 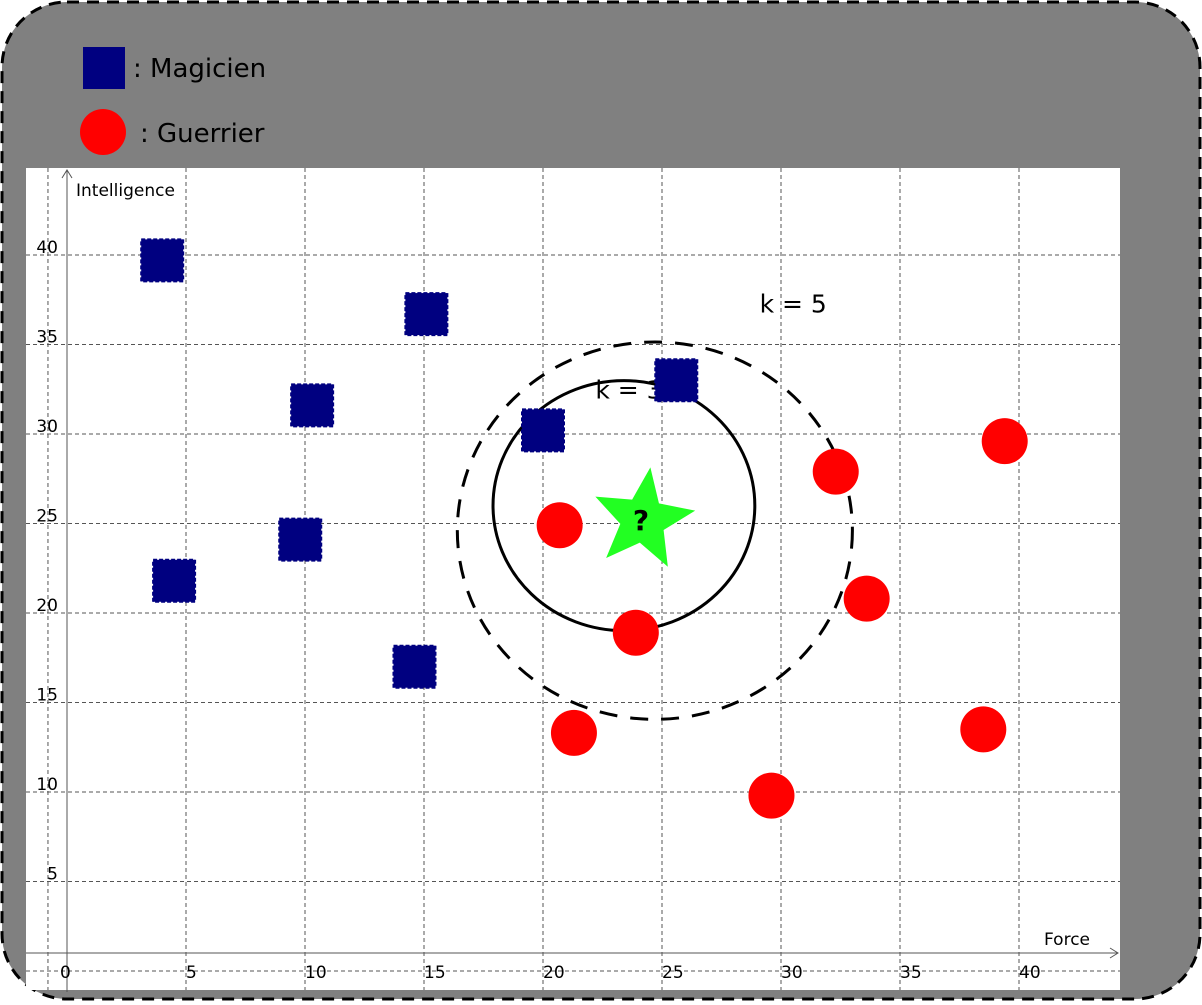 What do you see at coordinates (52, 875) in the screenshot?
I see `y-tick-label: 5` at bounding box center [52, 875].